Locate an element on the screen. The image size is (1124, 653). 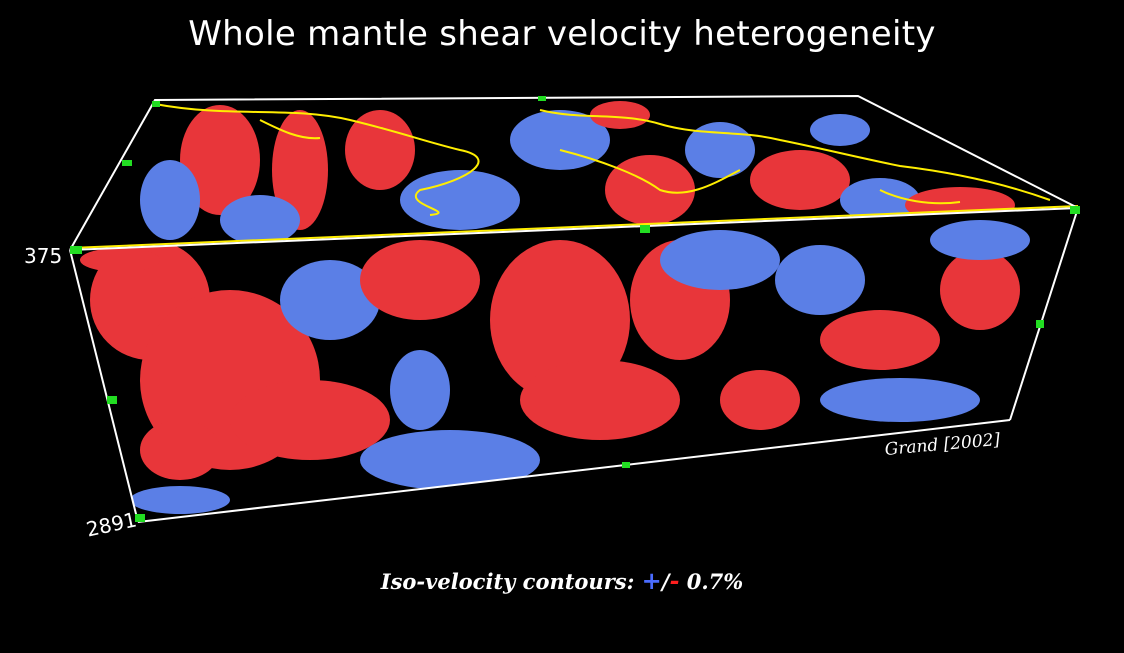
legend-suffix: 0.7% is located at coordinates (711, 581).